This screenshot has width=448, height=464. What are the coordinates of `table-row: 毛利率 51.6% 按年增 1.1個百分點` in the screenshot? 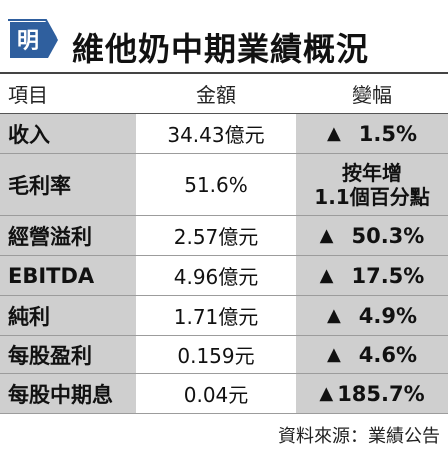 It's located at (224, 185).